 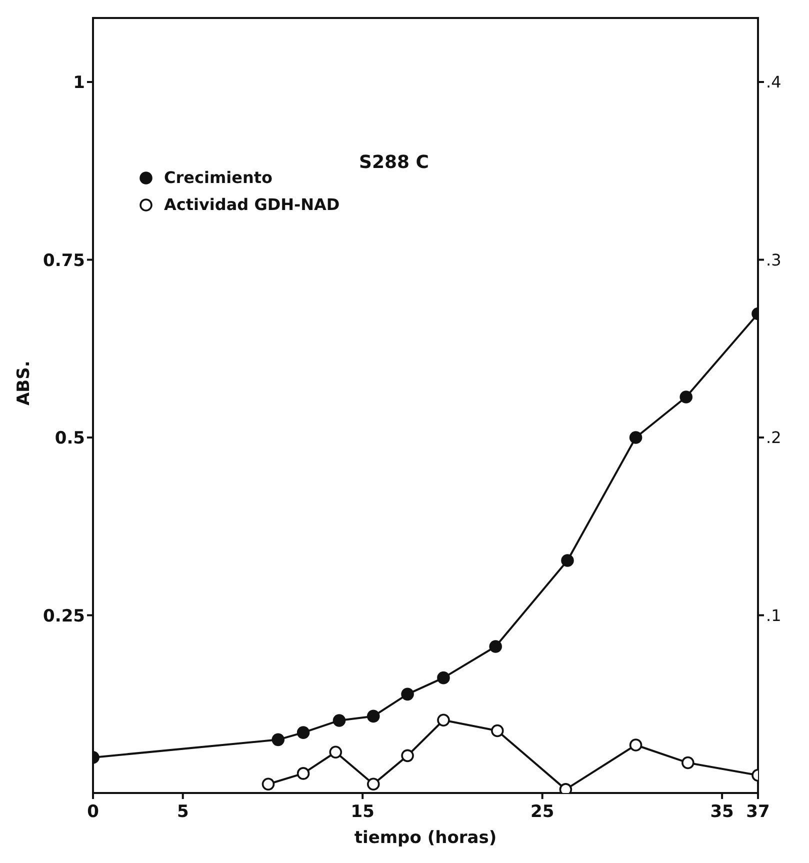 I want to click on x-tick-label: 25, so click(x=542, y=812).